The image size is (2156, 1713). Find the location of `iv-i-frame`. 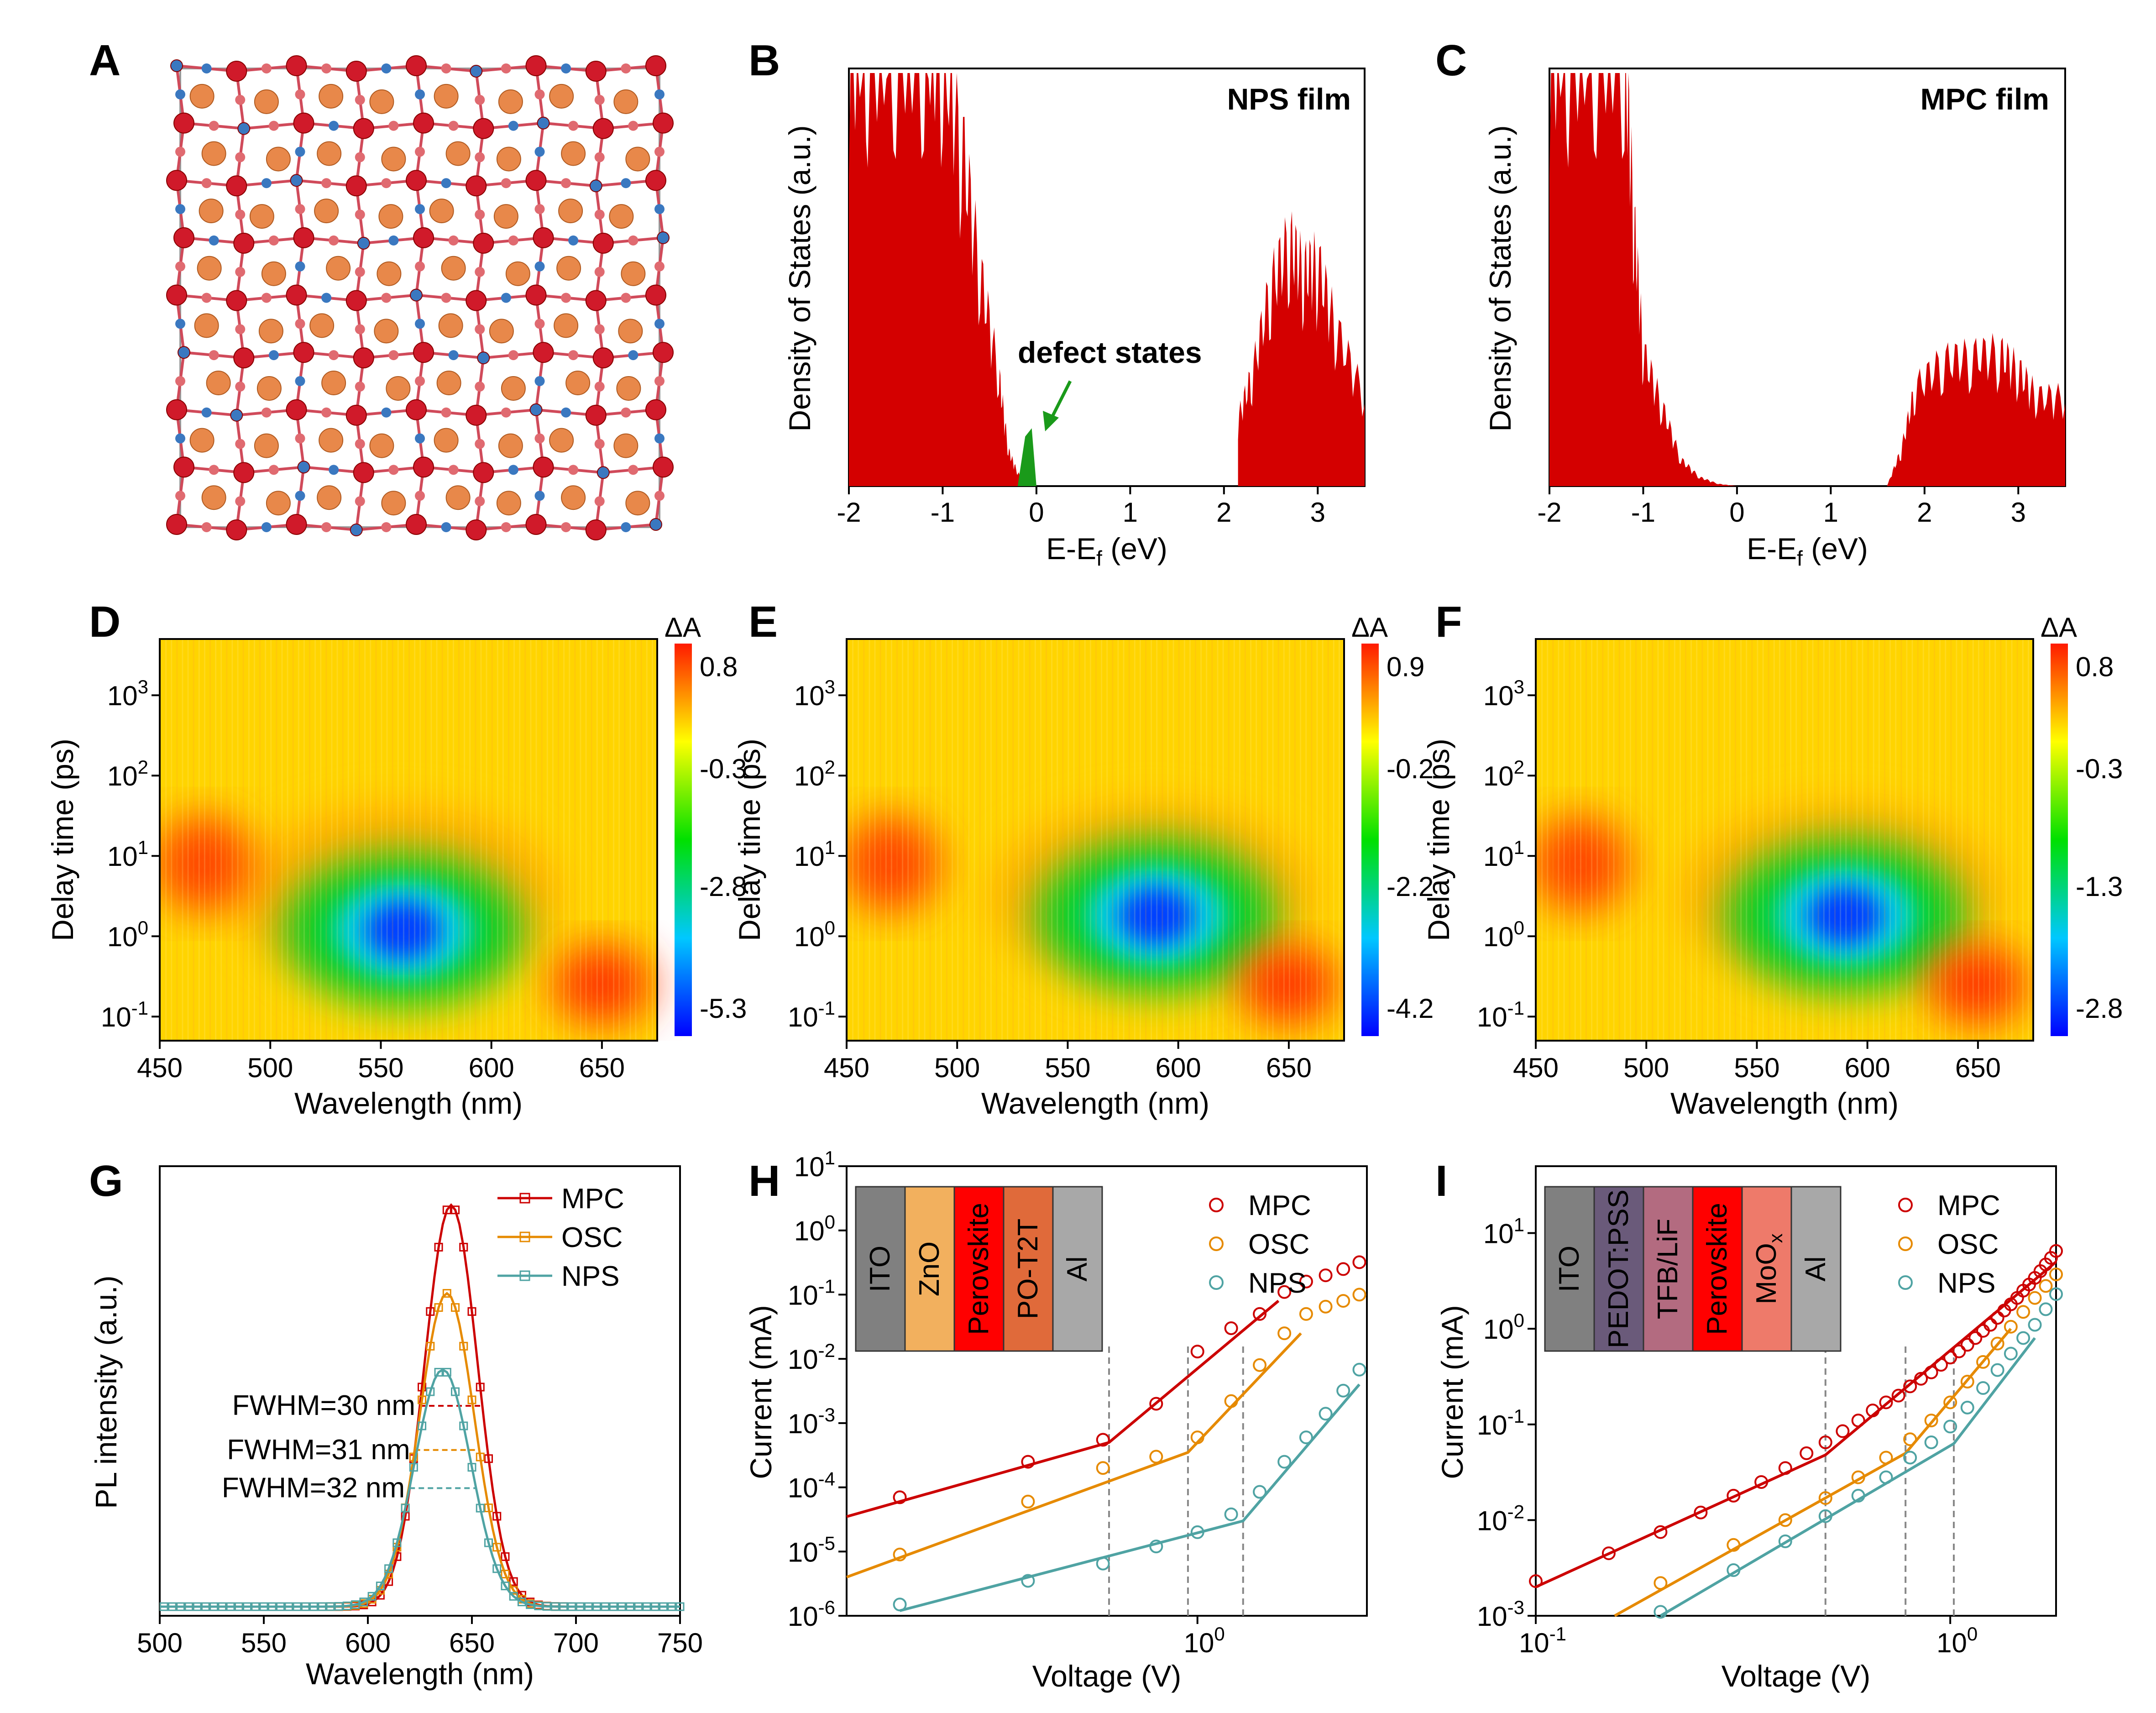

iv-i-frame is located at coordinates (1796, 1391).